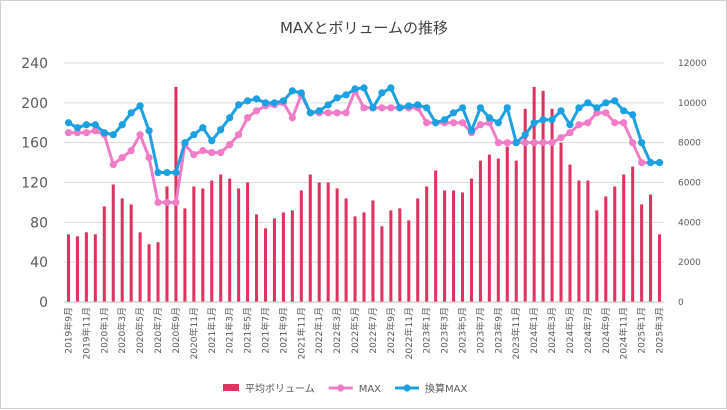 The height and width of the screenshot is (410, 727). I want to click on x-tick-label: 2024年7月, so click(588, 330).